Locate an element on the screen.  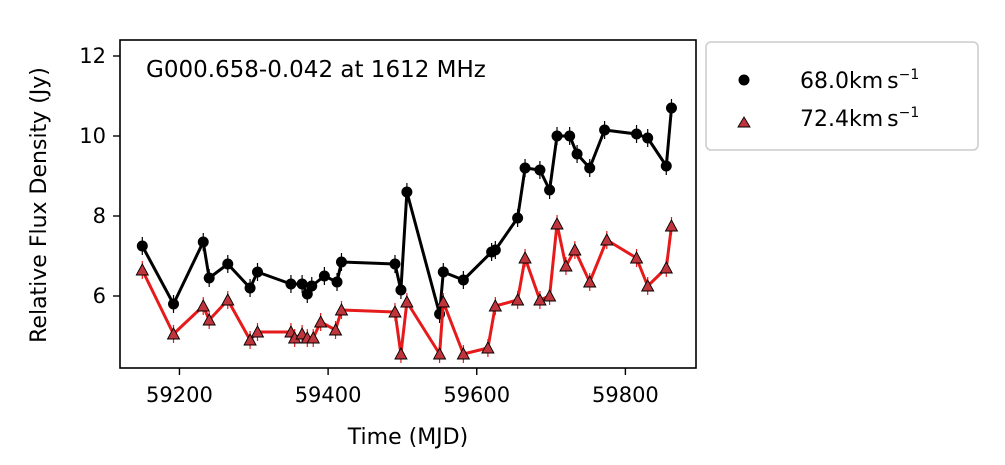
x-tick-label: 59600 is located at coordinates (476, 395).